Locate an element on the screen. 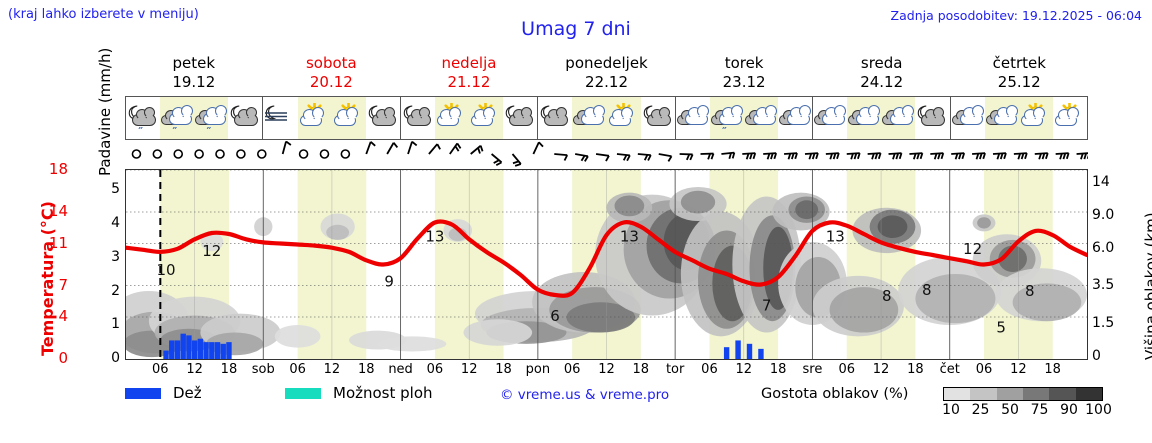 The image size is (1152, 443). temp-annotation-4: 6 is located at coordinates (555, 316).